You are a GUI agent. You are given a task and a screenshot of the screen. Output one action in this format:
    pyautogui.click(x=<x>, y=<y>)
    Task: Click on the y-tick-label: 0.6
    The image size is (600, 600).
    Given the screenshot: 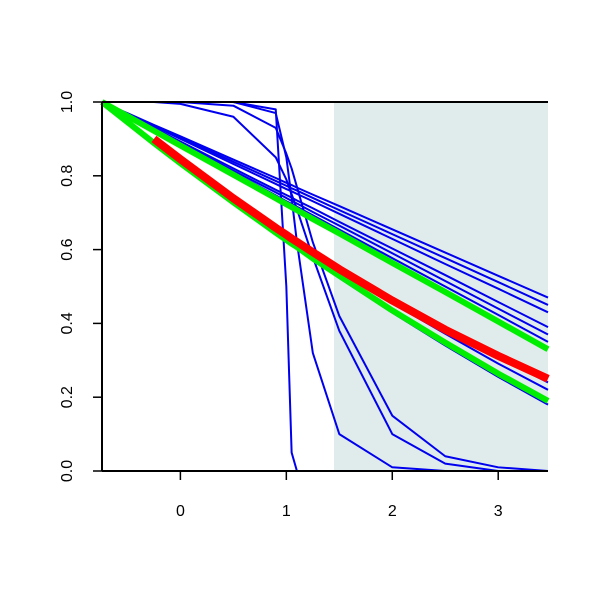 What is the action you would take?
    pyautogui.click(x=67, y=249)
    